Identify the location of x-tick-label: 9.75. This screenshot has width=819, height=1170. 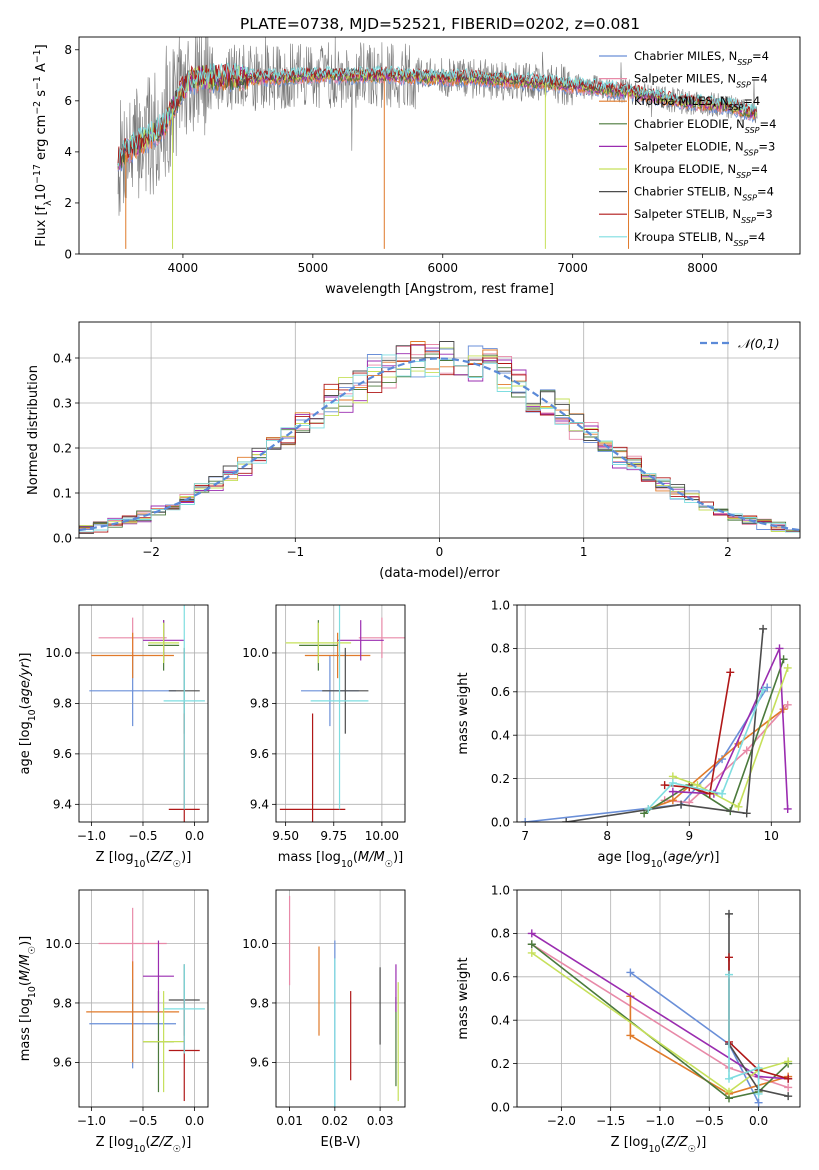
(333, 836).